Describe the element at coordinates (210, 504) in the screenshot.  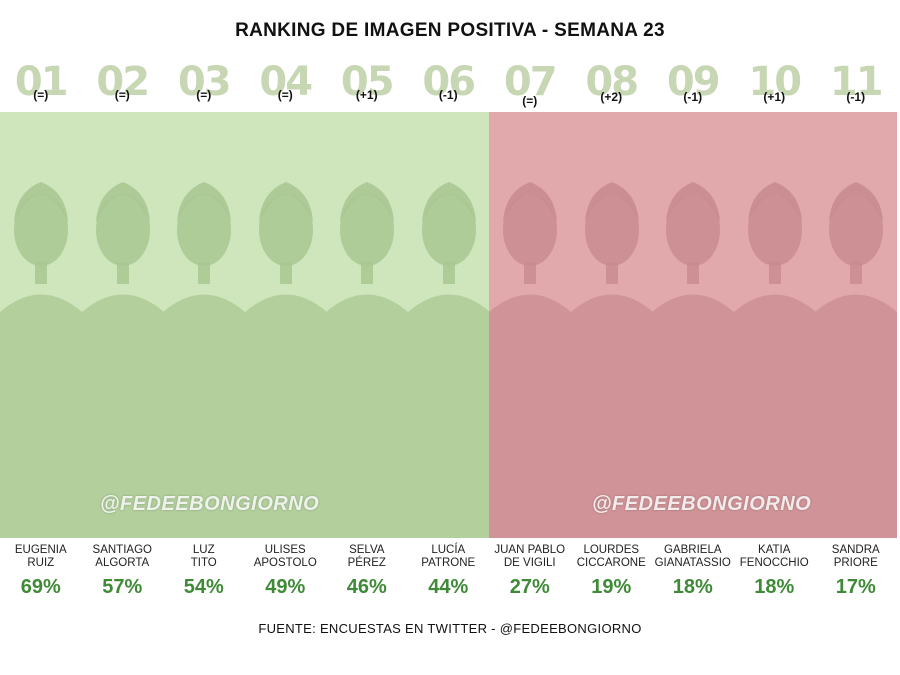
I see `watermark-left: @FEDEEBONGIORNO` at that location.